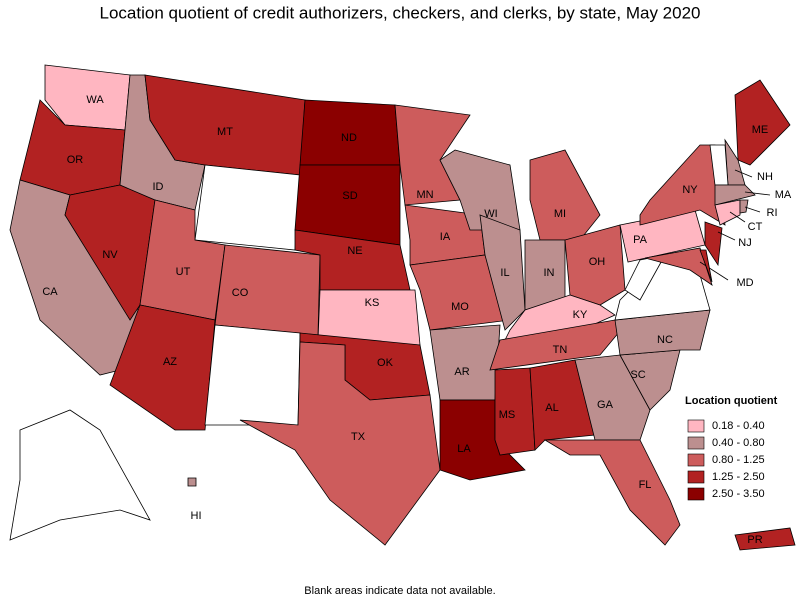 This screenshot has width=800, height=605. What do you see at coordinates (765, 177) in the screenshot?
I see `state-label: NH` at bounding box center [765, 177].